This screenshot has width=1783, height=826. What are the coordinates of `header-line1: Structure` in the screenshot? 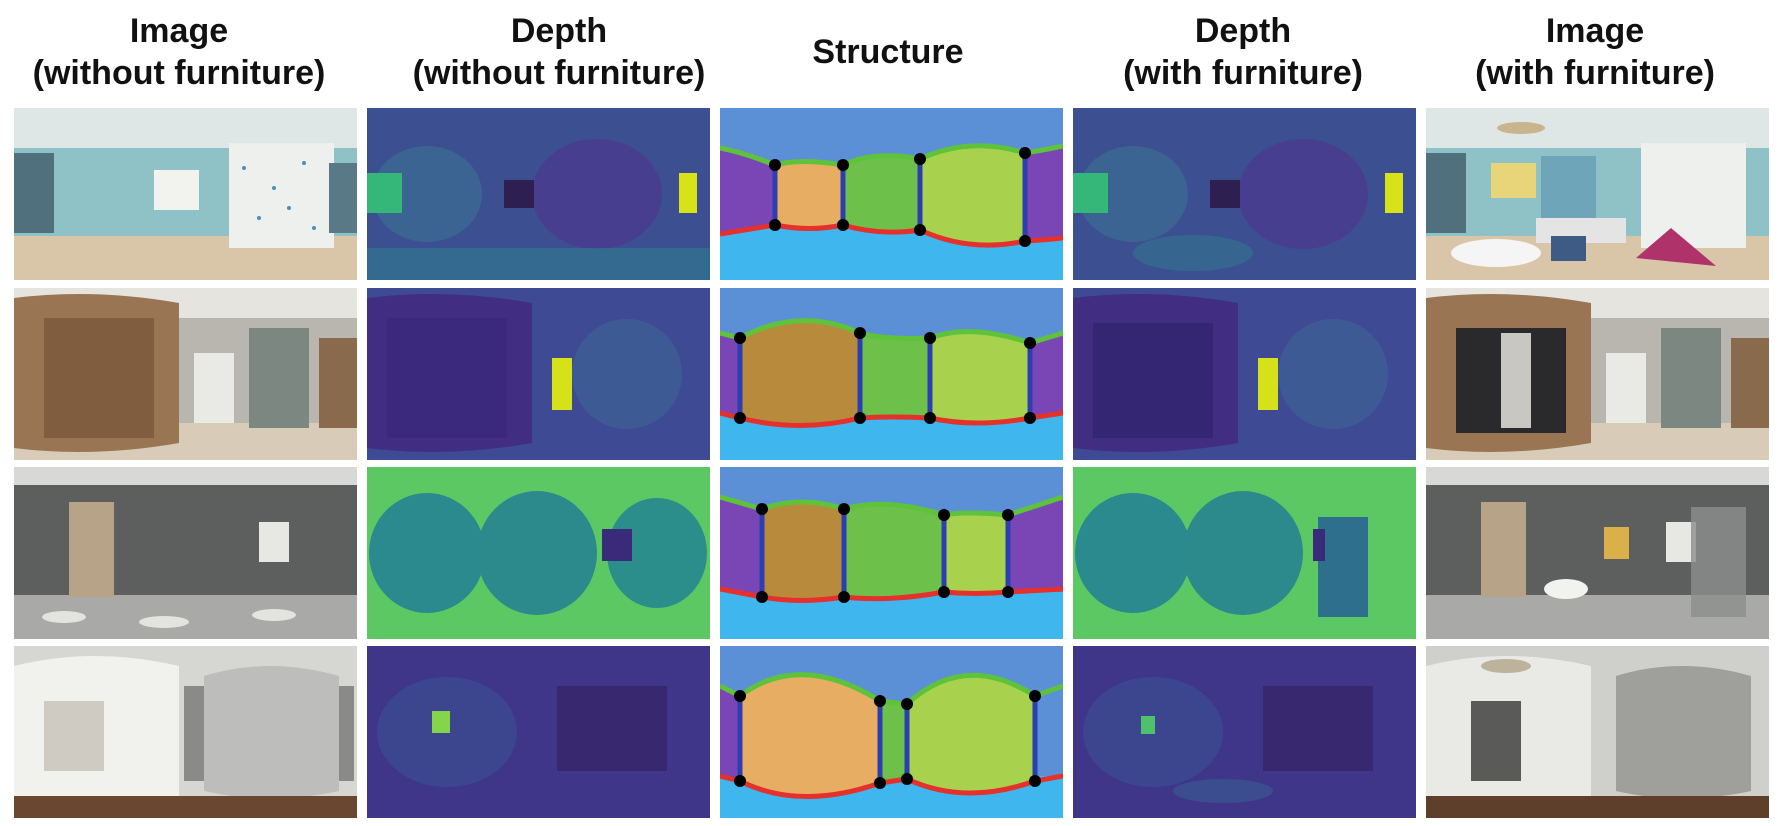 It's located at (888, 52).